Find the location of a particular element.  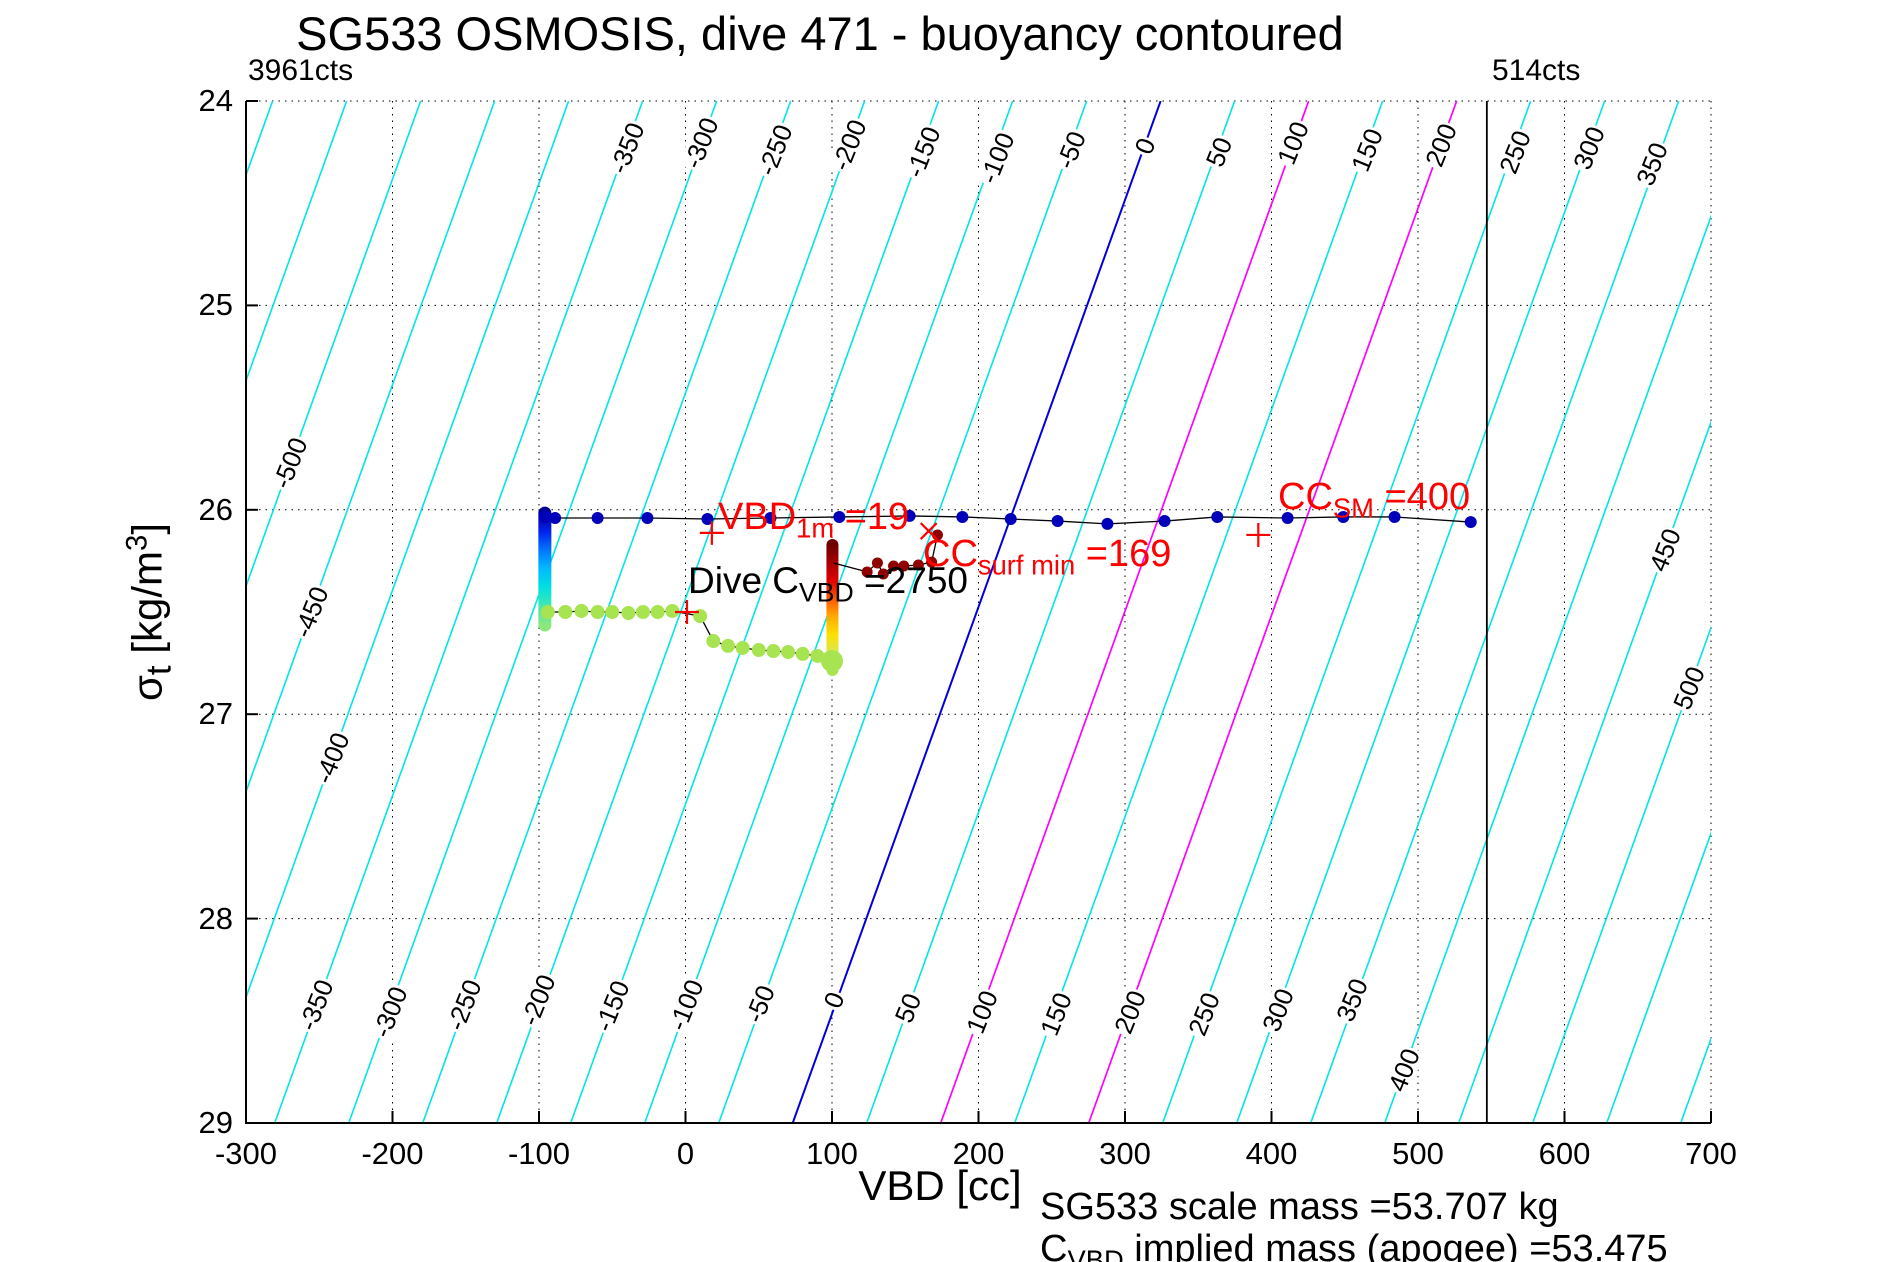

y-tick-label: 28 is located at coordinates (215, 918).